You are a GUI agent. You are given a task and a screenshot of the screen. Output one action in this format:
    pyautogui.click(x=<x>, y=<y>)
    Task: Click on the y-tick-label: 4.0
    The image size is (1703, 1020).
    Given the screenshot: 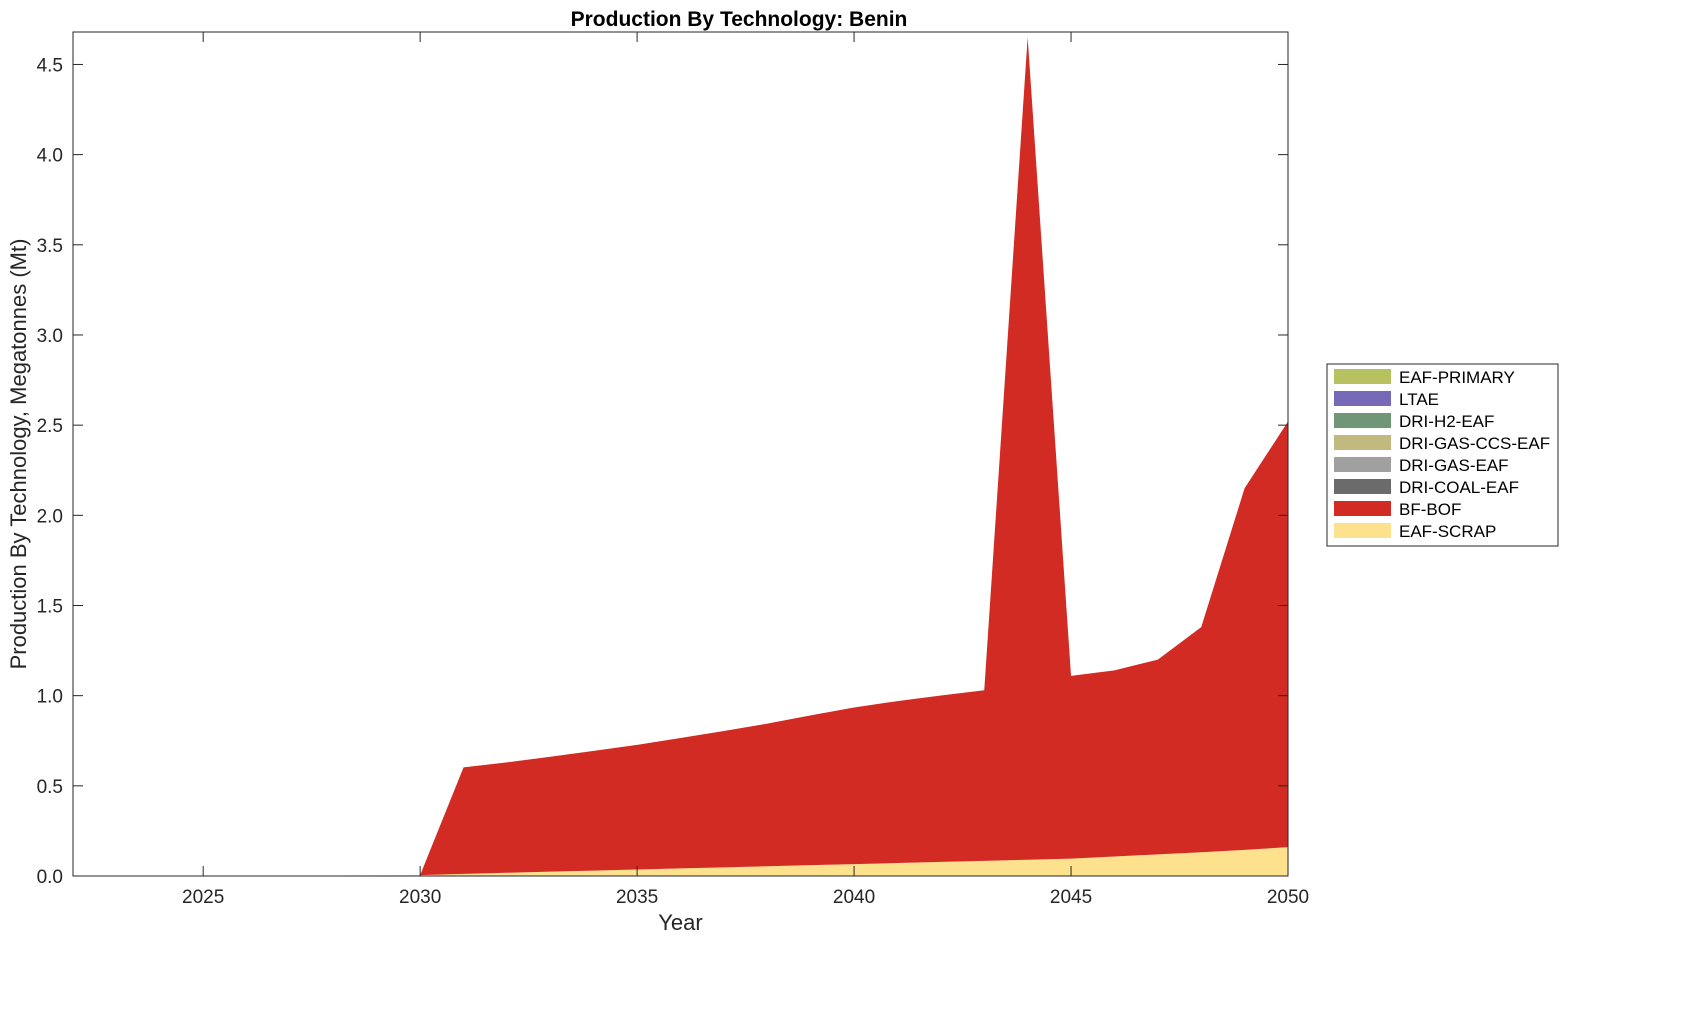 What is the action you would take?
    pyautogui.click(x=50, y=156)
    